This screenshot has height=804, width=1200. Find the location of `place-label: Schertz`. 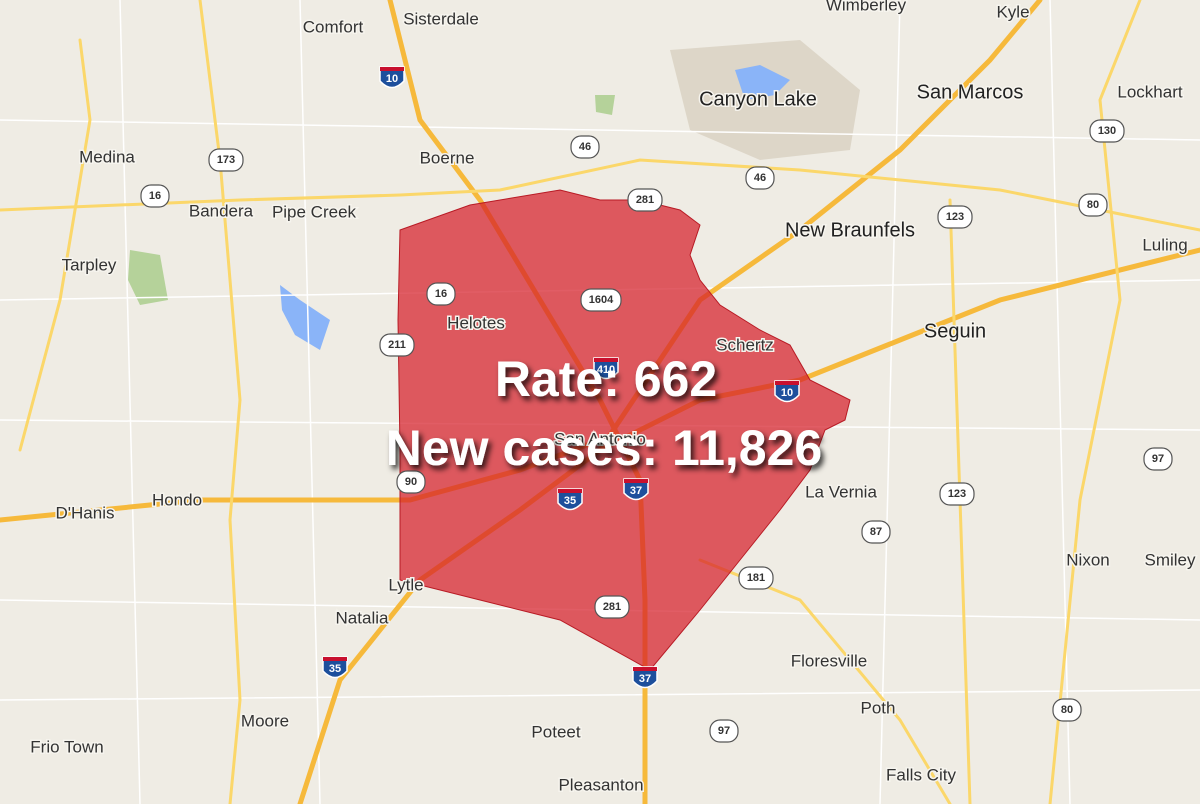

place-label: Schertz is located at coordinates (745, 344).